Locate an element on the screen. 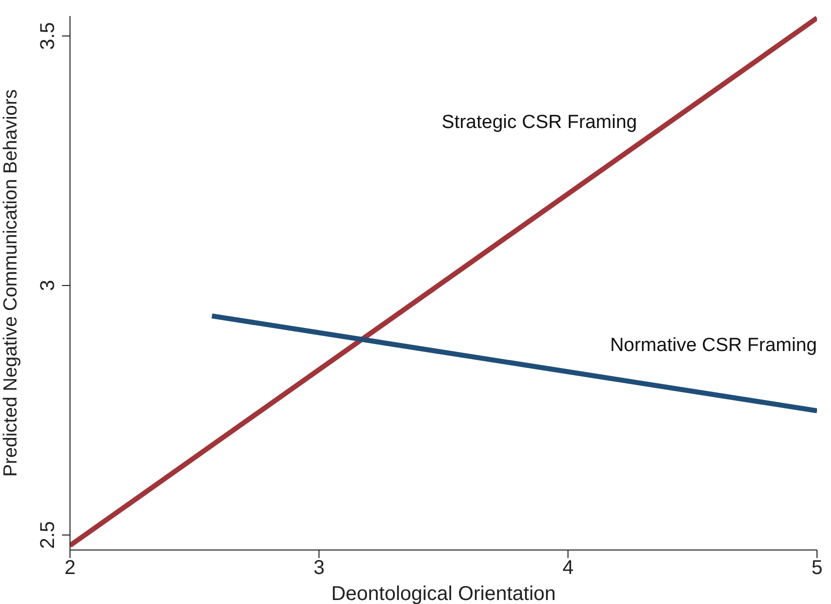  y-tick-label: 2.5 is located at coordinates (48, 535).